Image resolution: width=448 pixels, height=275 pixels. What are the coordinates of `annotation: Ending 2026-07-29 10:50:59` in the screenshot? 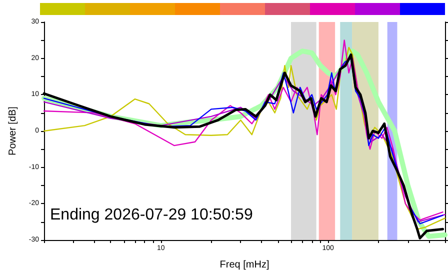 It's located at (151, 215).